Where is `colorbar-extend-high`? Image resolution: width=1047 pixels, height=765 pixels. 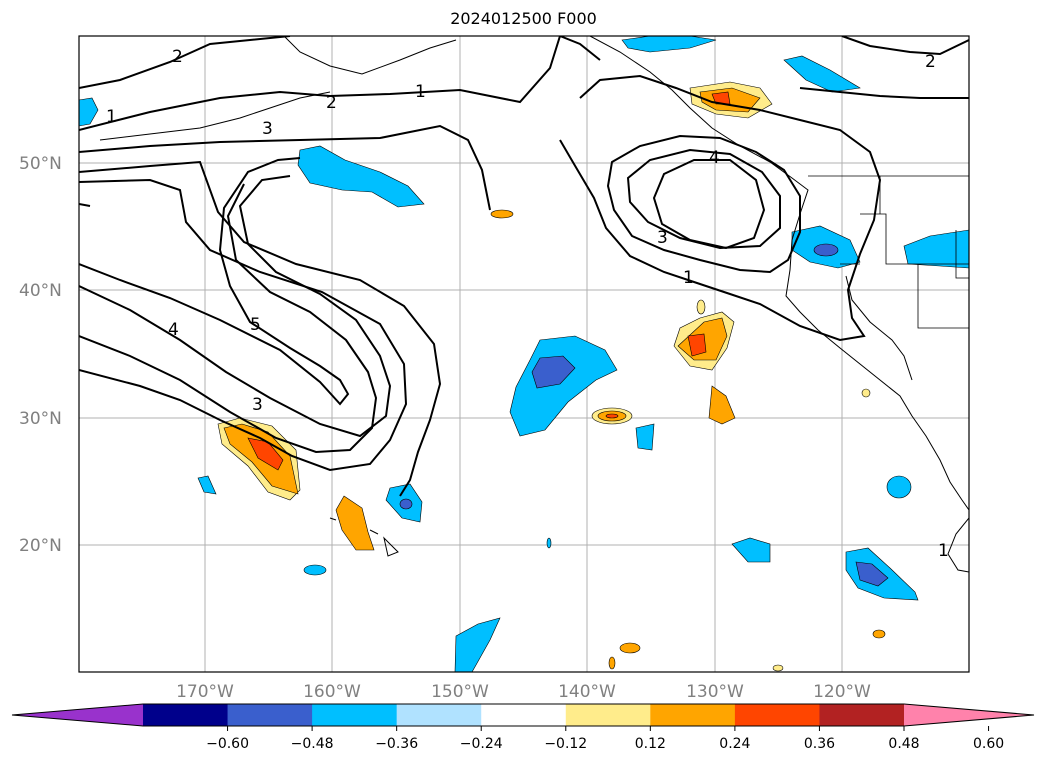
colorbar-extend-high is located at coordinates (969, 715).